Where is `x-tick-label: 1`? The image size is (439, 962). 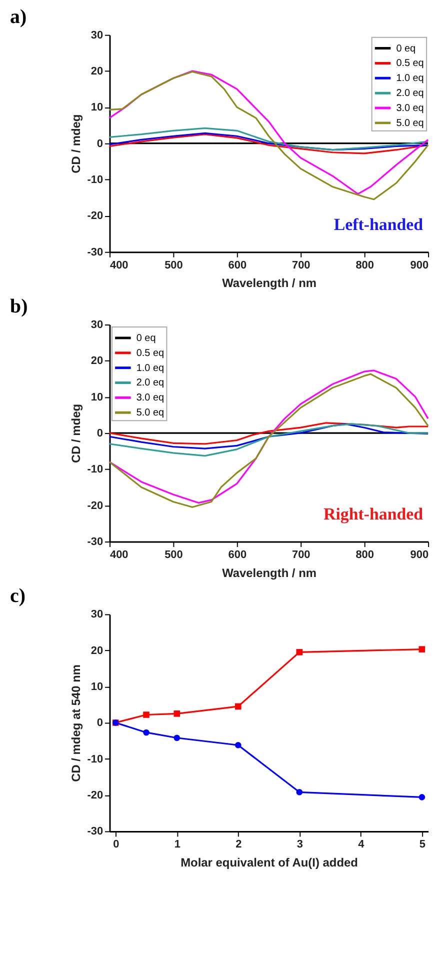
x-tick-label: 1 is located at coordinates (177, 844).